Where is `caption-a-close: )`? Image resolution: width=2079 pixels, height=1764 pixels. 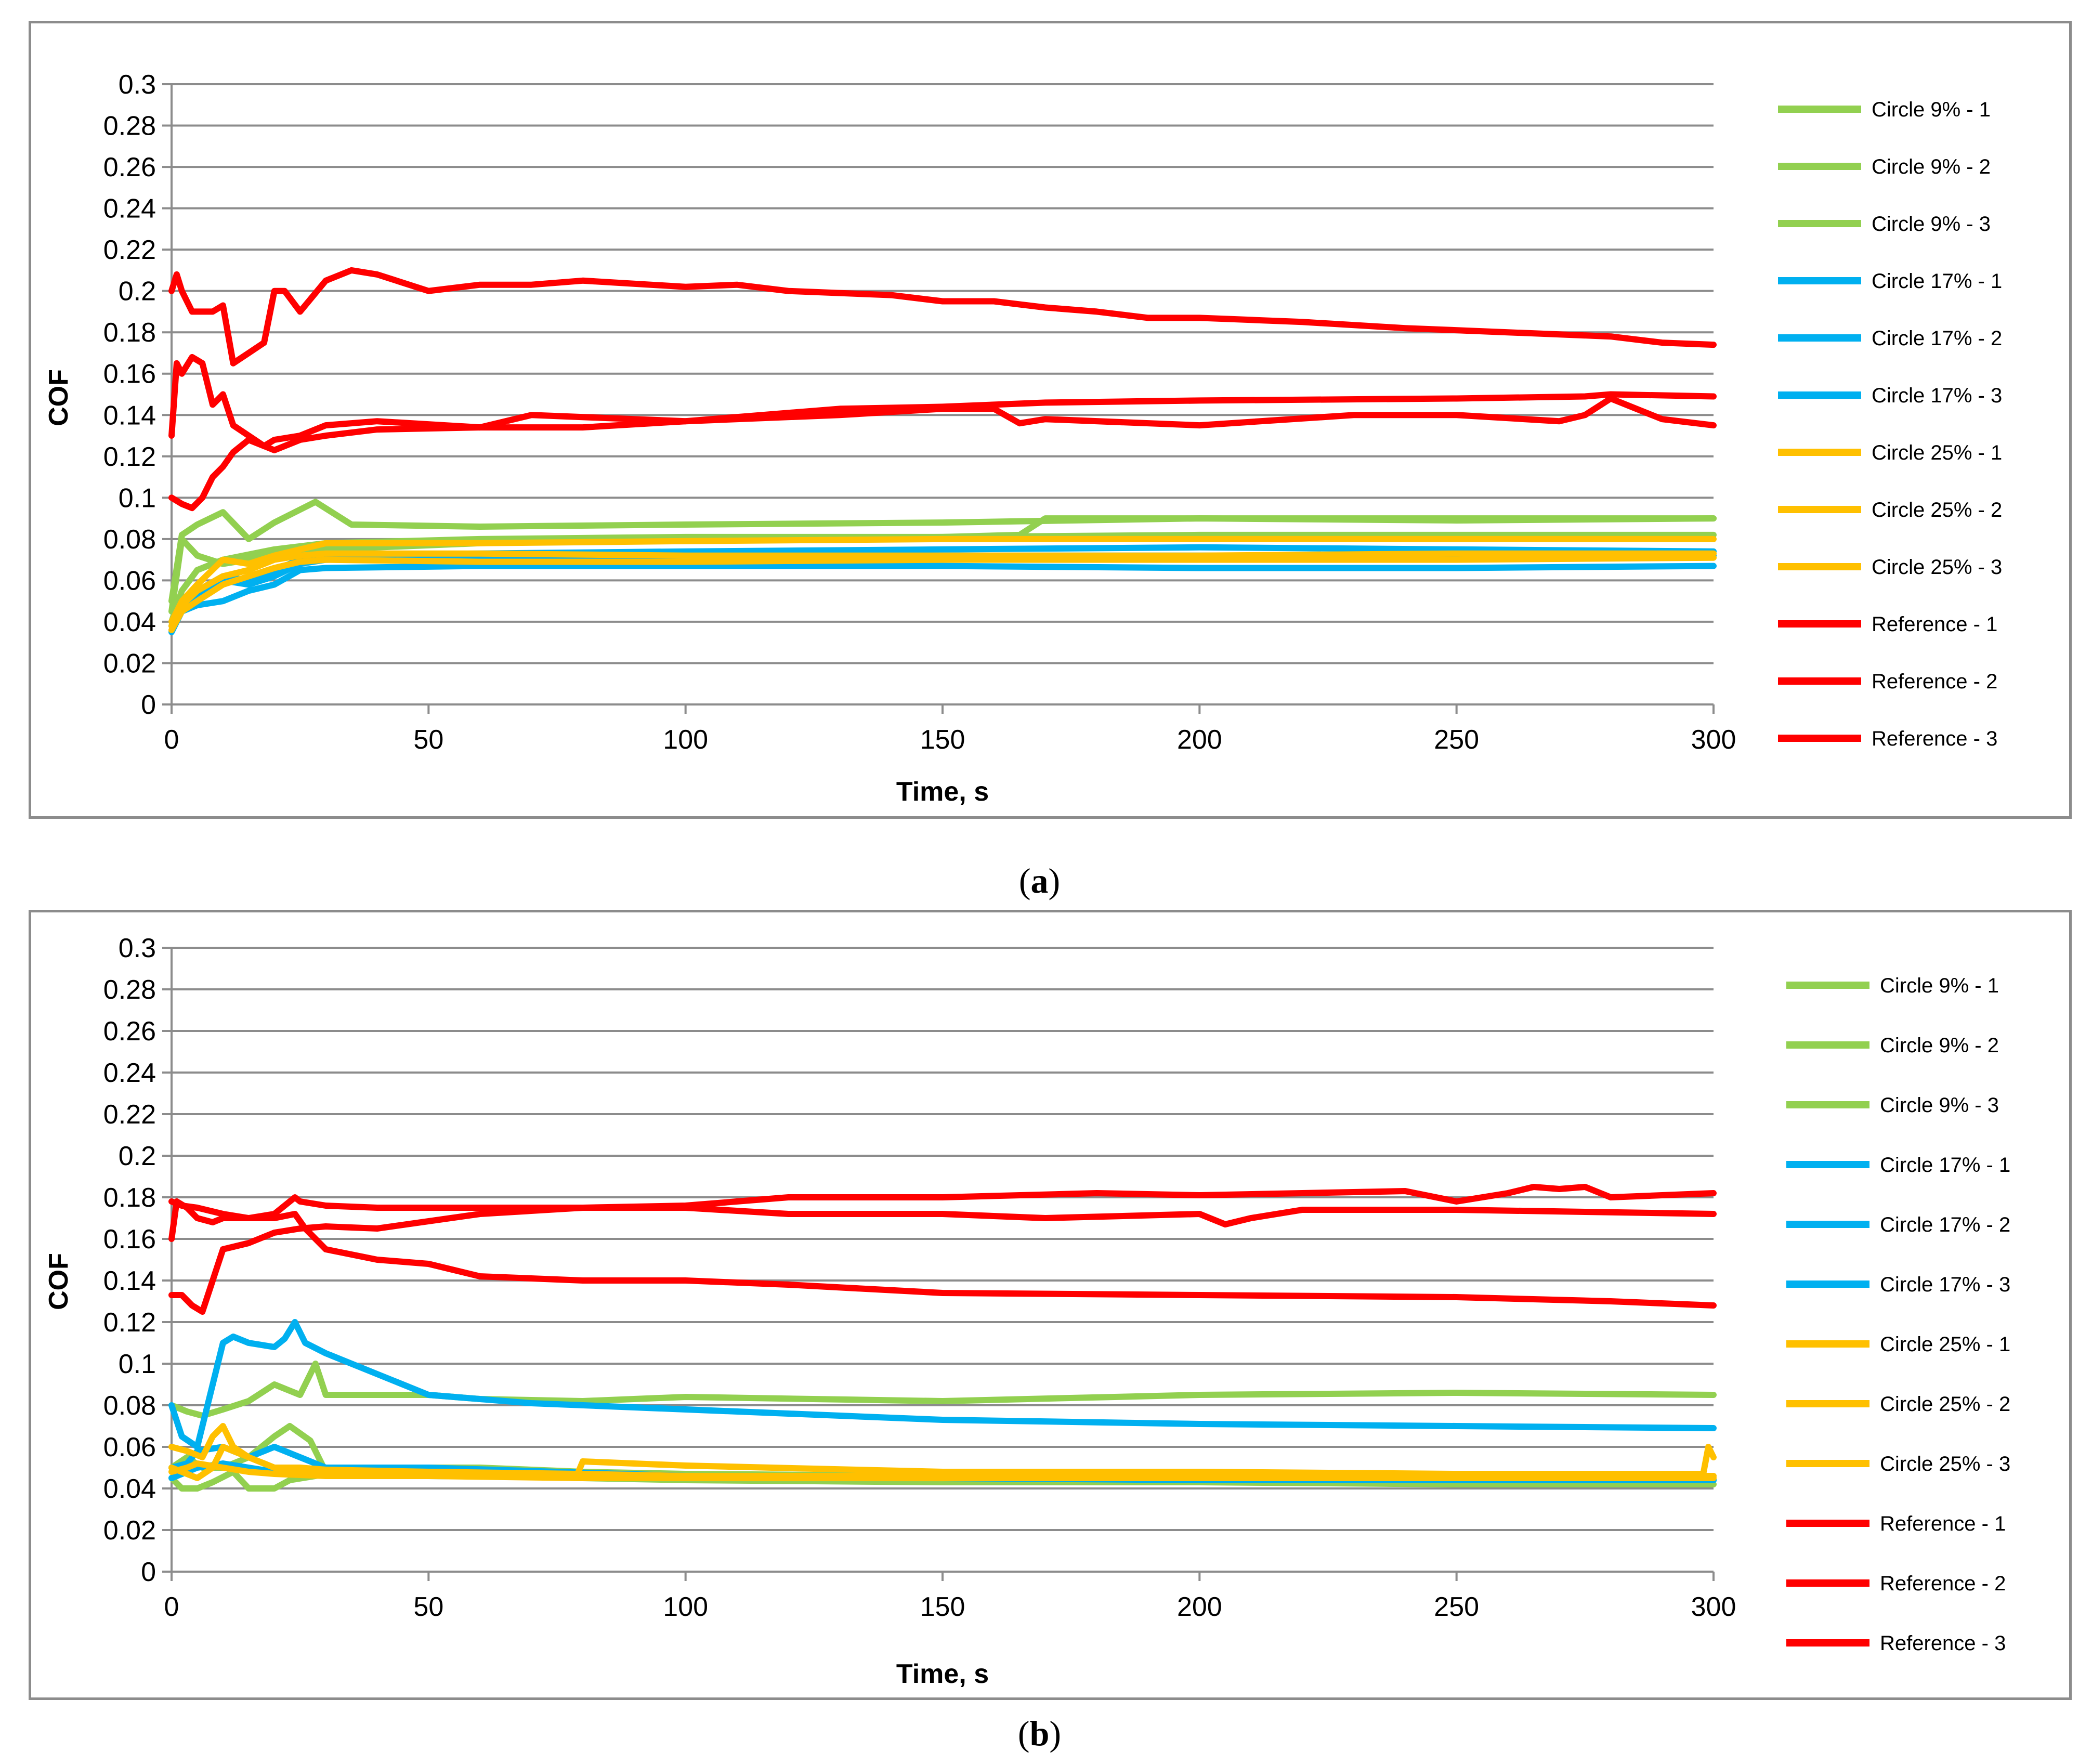 caption-a-close: ) is located at coordinates (1054, 880).